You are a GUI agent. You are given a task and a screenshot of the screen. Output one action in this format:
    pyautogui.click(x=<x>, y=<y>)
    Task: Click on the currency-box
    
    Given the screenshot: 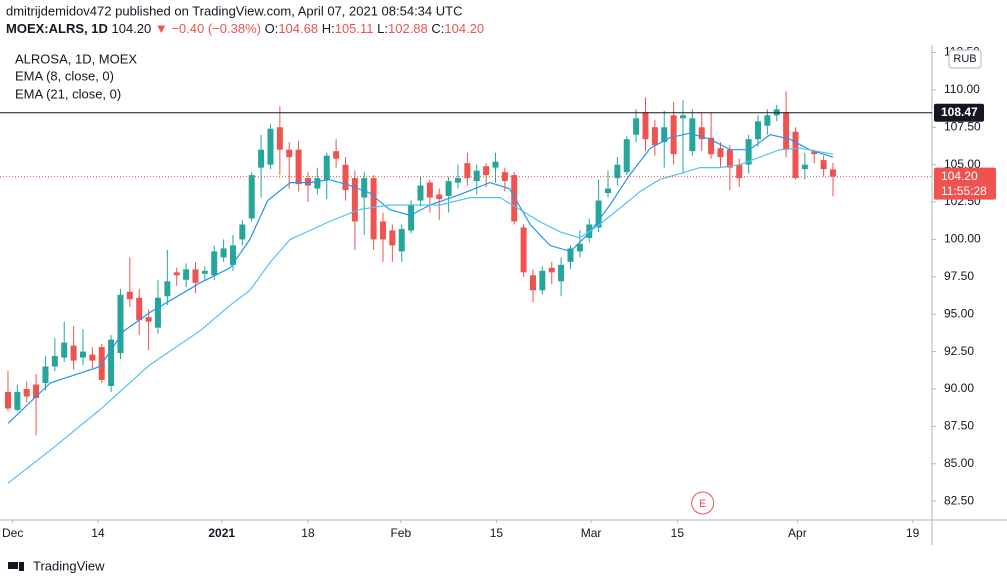 What is the action you would take?
    pyautogui.click(x=965, y=59)
    